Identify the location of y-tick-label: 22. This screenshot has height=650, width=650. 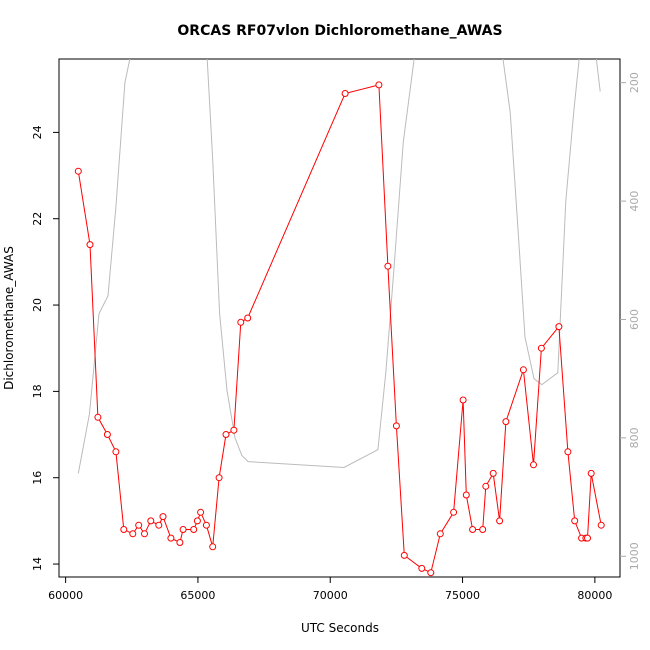
(37, 219).